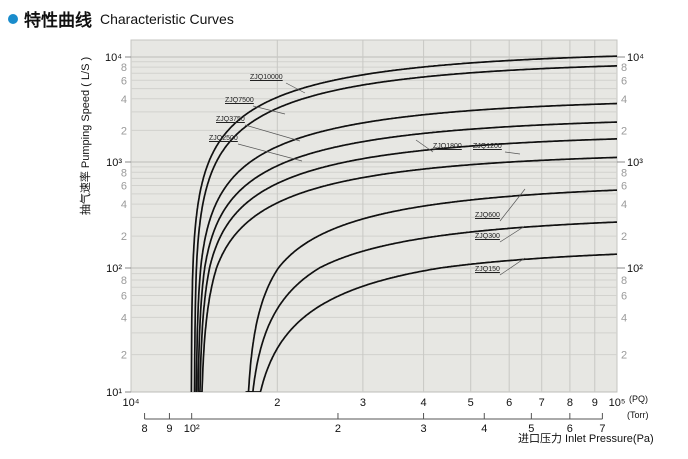 The width and height of the screenshot is (688, 459). I want to click on y-tick-label-left: 10¹, so click(114, 393).